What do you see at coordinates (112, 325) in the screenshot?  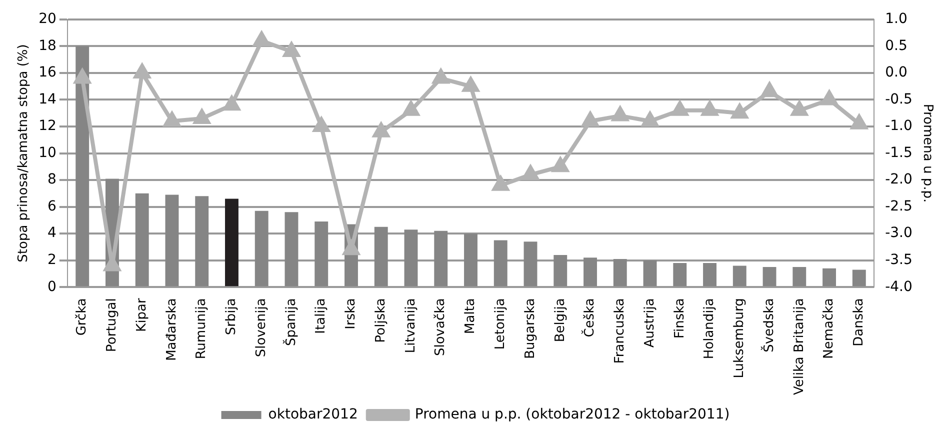 I see `x-tick-label: Portugal` at bounding box center [112, 325].